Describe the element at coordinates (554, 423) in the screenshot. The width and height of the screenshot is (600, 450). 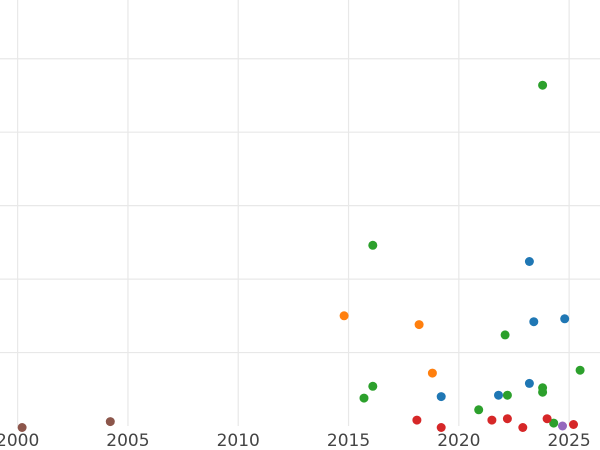
I see `data-point-s2-p8` at that location.